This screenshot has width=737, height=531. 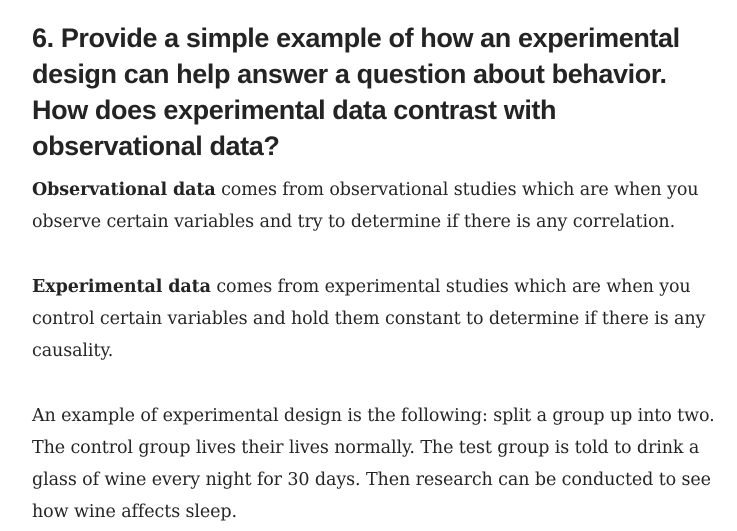 I want to click on term-experimental-data: Experimental data, so click(x=121, y=287).